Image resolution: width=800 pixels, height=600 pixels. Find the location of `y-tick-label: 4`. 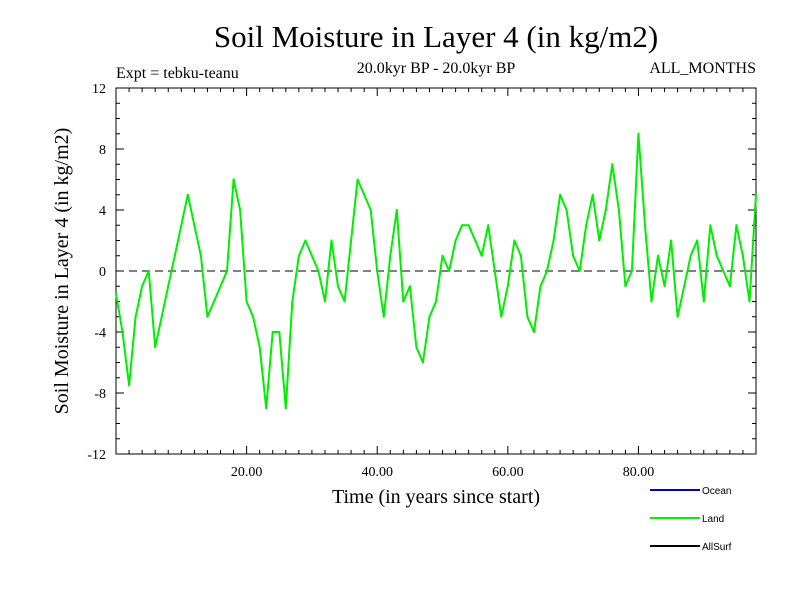

y-tick-label: 4 is located at coordinates (102, 211).